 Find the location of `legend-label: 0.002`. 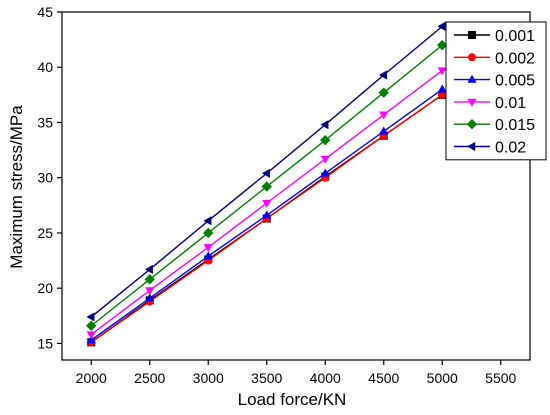

legend-label: 0.002 is located at coordinates (515, 58).